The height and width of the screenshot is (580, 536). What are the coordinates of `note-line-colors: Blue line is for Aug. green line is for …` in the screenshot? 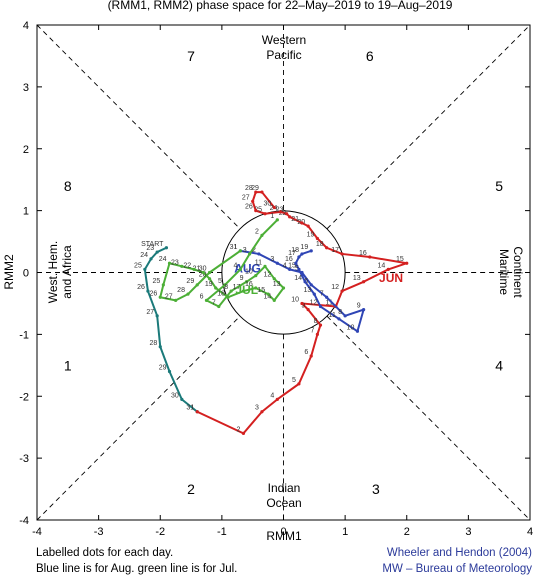 It's located at (137, 569).